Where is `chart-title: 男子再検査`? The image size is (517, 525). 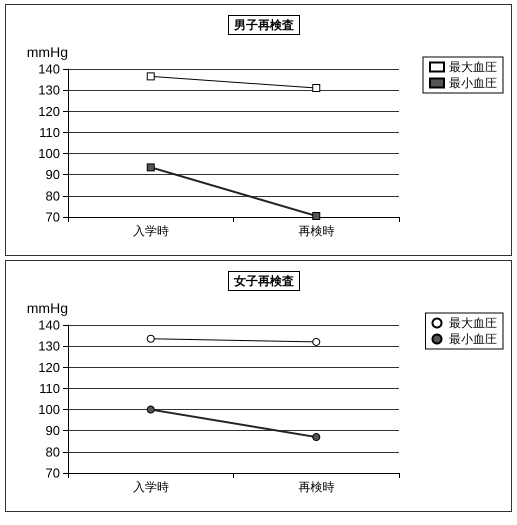
chart-title: 男子再検査 is located at coordinates (263, 25).